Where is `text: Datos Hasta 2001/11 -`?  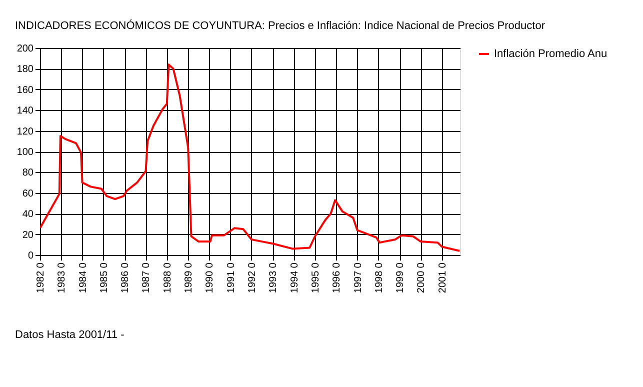
text: Datos Hasta 2001/11 - is located at coordinates (70, 335).